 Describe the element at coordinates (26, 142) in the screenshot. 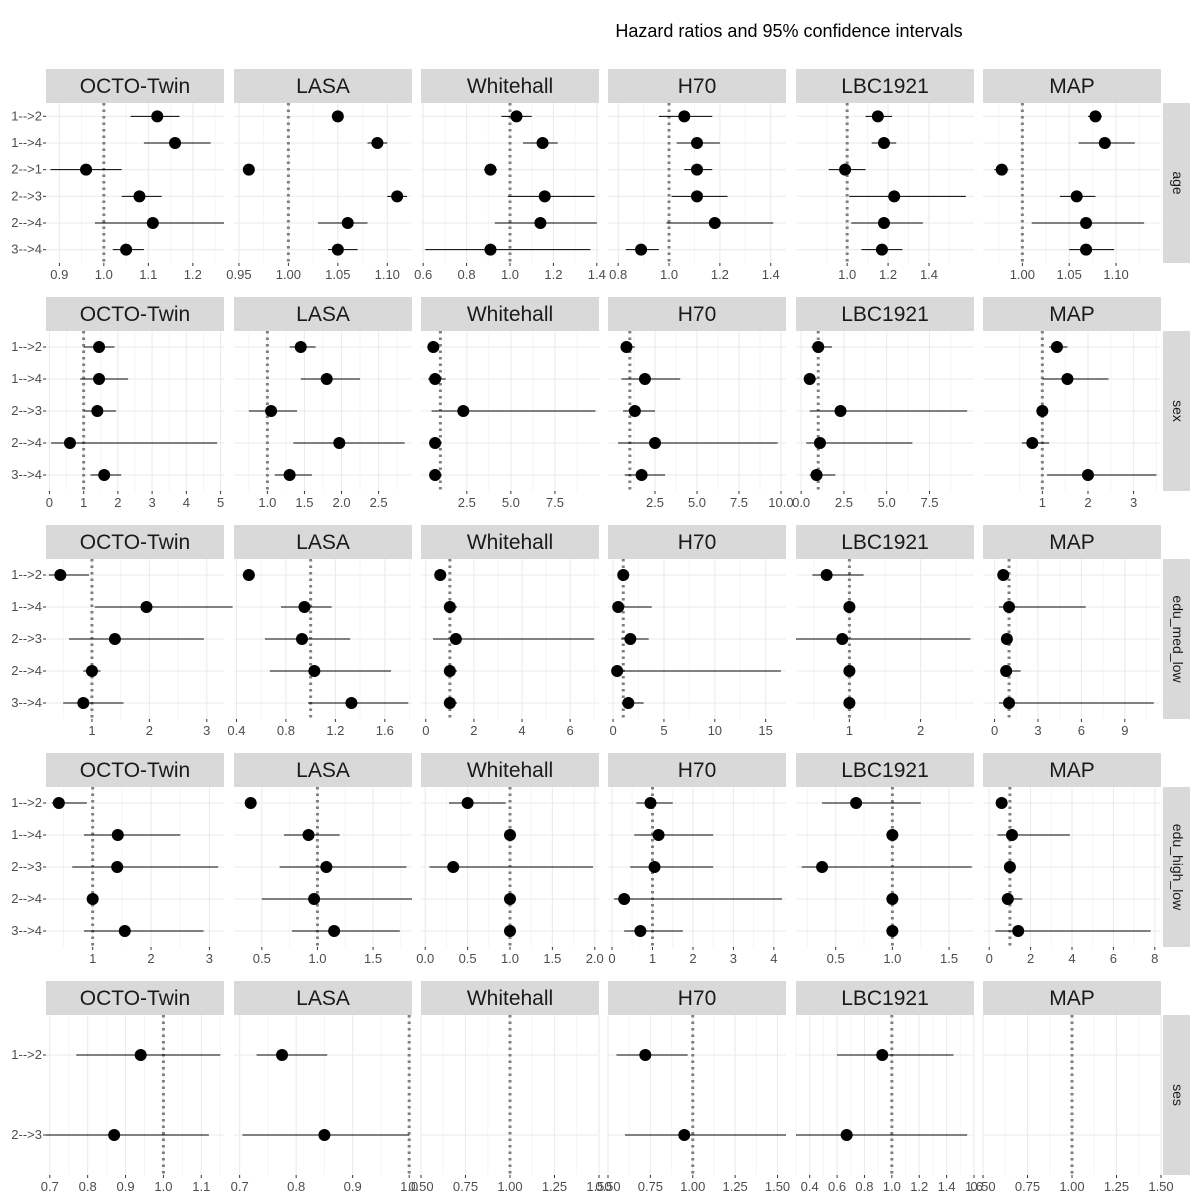

I see `y-tick-label: 1-->4` at that location.